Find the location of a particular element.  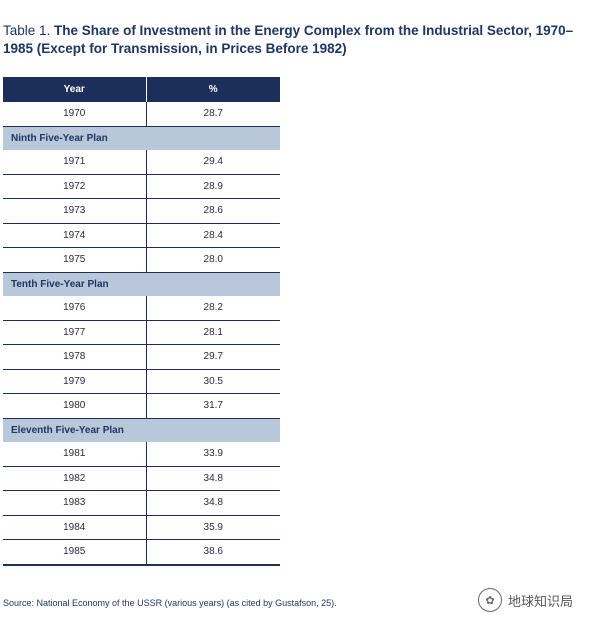

caption-lead: Table 1. is located at coordinates (29, 30).